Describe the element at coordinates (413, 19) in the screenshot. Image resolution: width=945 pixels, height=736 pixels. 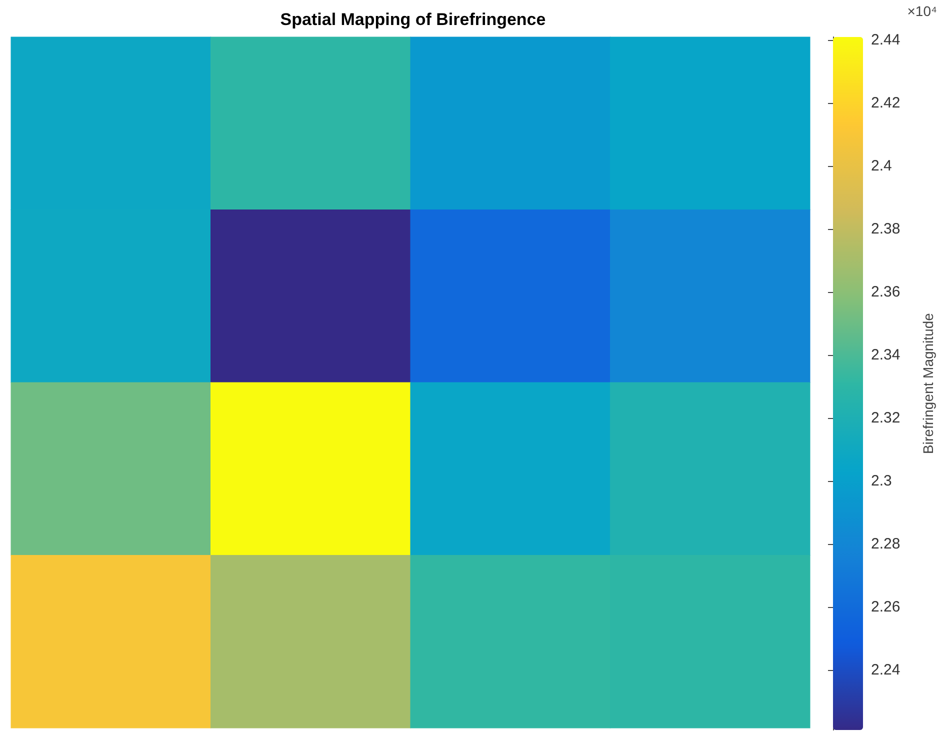
I see `chart-title: Spatial Mapping of Birefringence` at that location.